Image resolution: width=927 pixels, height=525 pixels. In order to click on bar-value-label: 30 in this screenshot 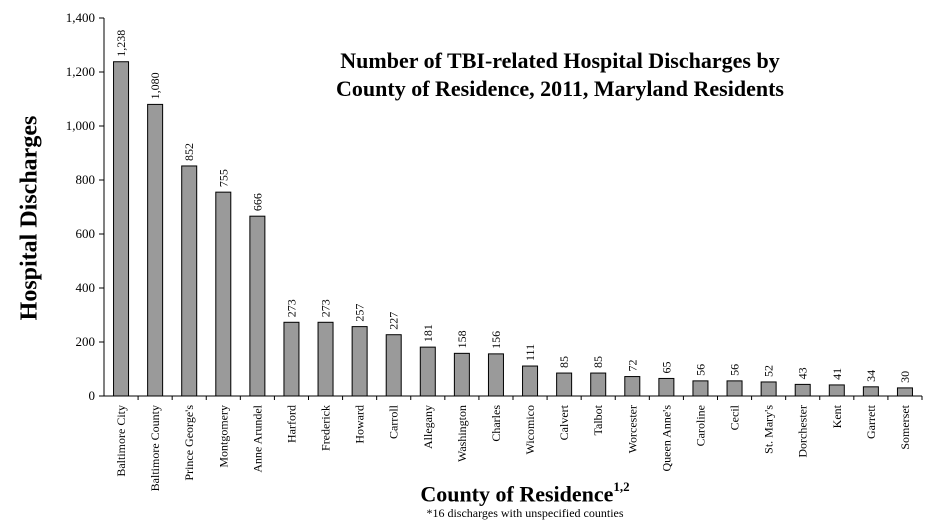, I will do `click(905, 377)`.